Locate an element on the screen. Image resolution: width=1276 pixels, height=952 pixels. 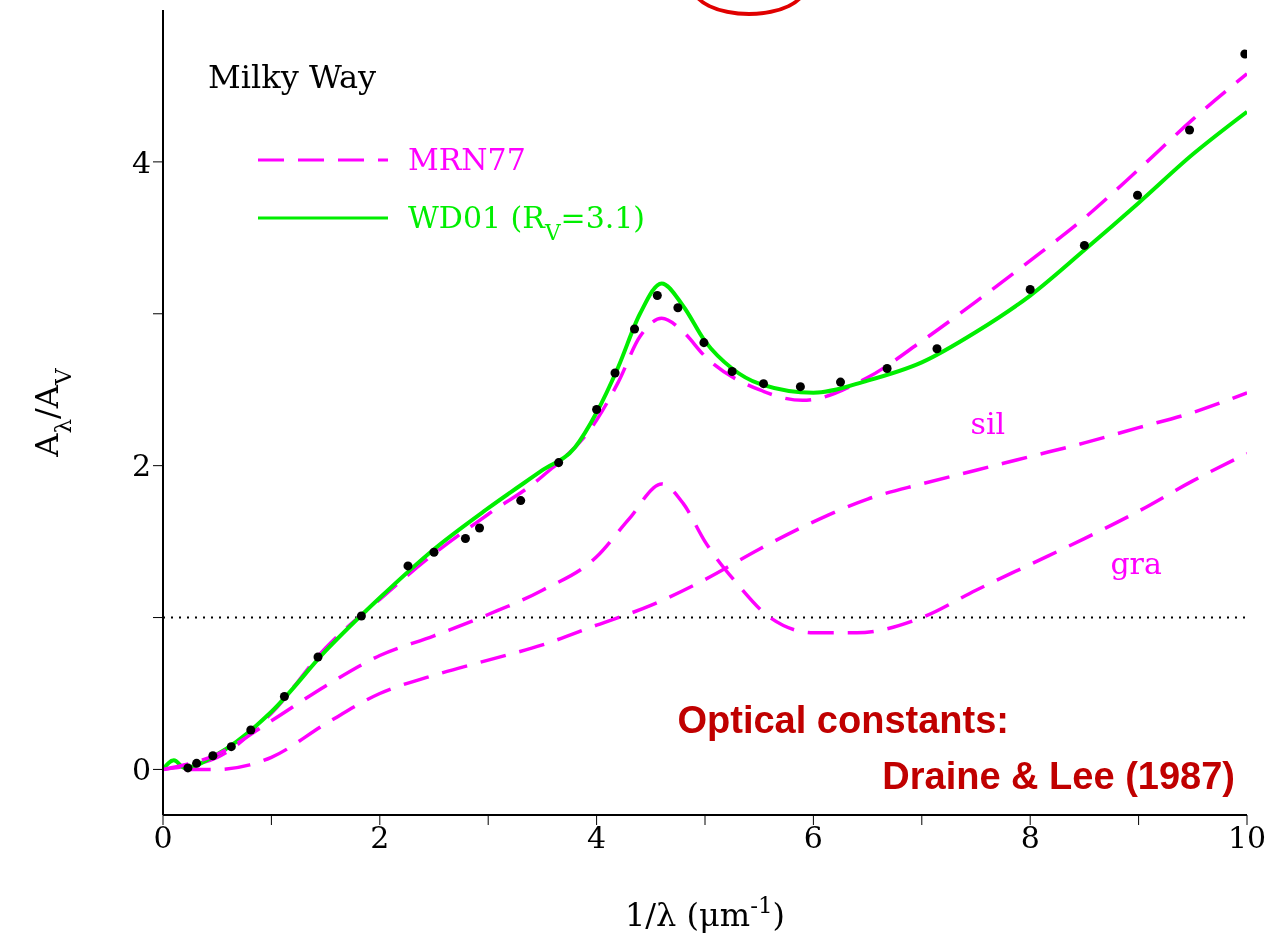
x-tick-label: 2 is located at coordinates (380, 838).